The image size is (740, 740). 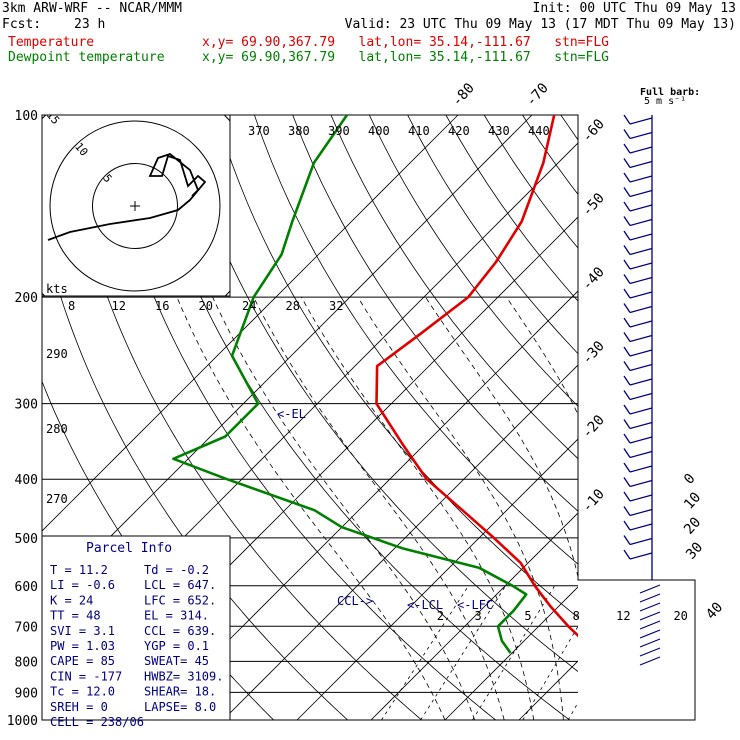 I want to click on hodograph-speed-label: 16, so click(x=162, y=306).